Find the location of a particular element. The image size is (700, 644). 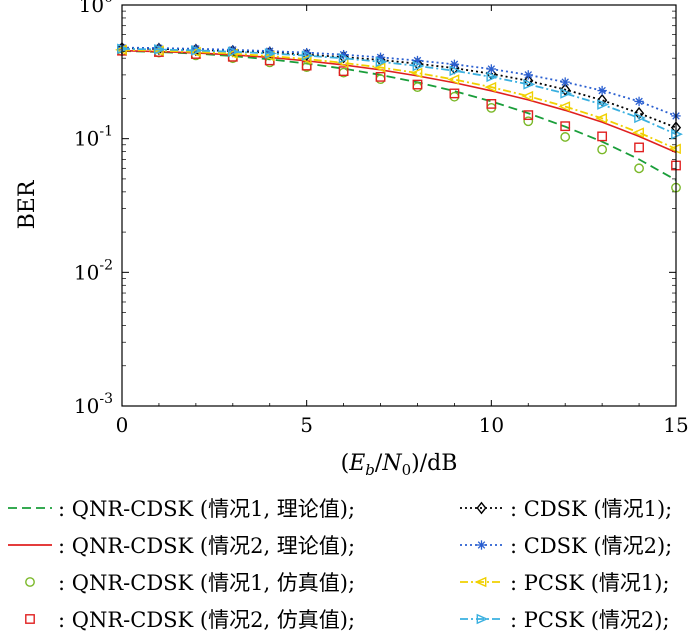

legend-label-4: : CDSK (情况1); is located at coordinates (591, 509).